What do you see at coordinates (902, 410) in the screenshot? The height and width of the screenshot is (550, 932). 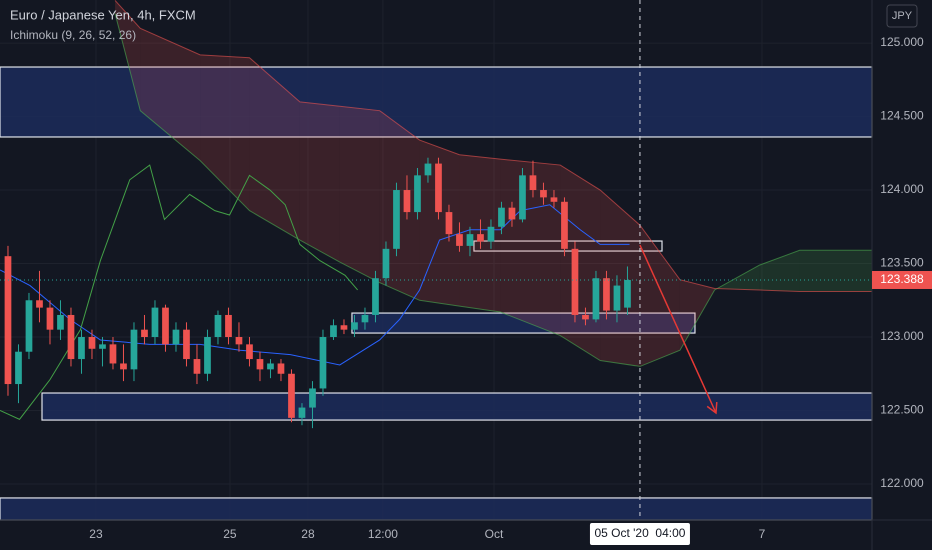 I see `y-tick-label: 122.500` at bounding box center [902, 410].